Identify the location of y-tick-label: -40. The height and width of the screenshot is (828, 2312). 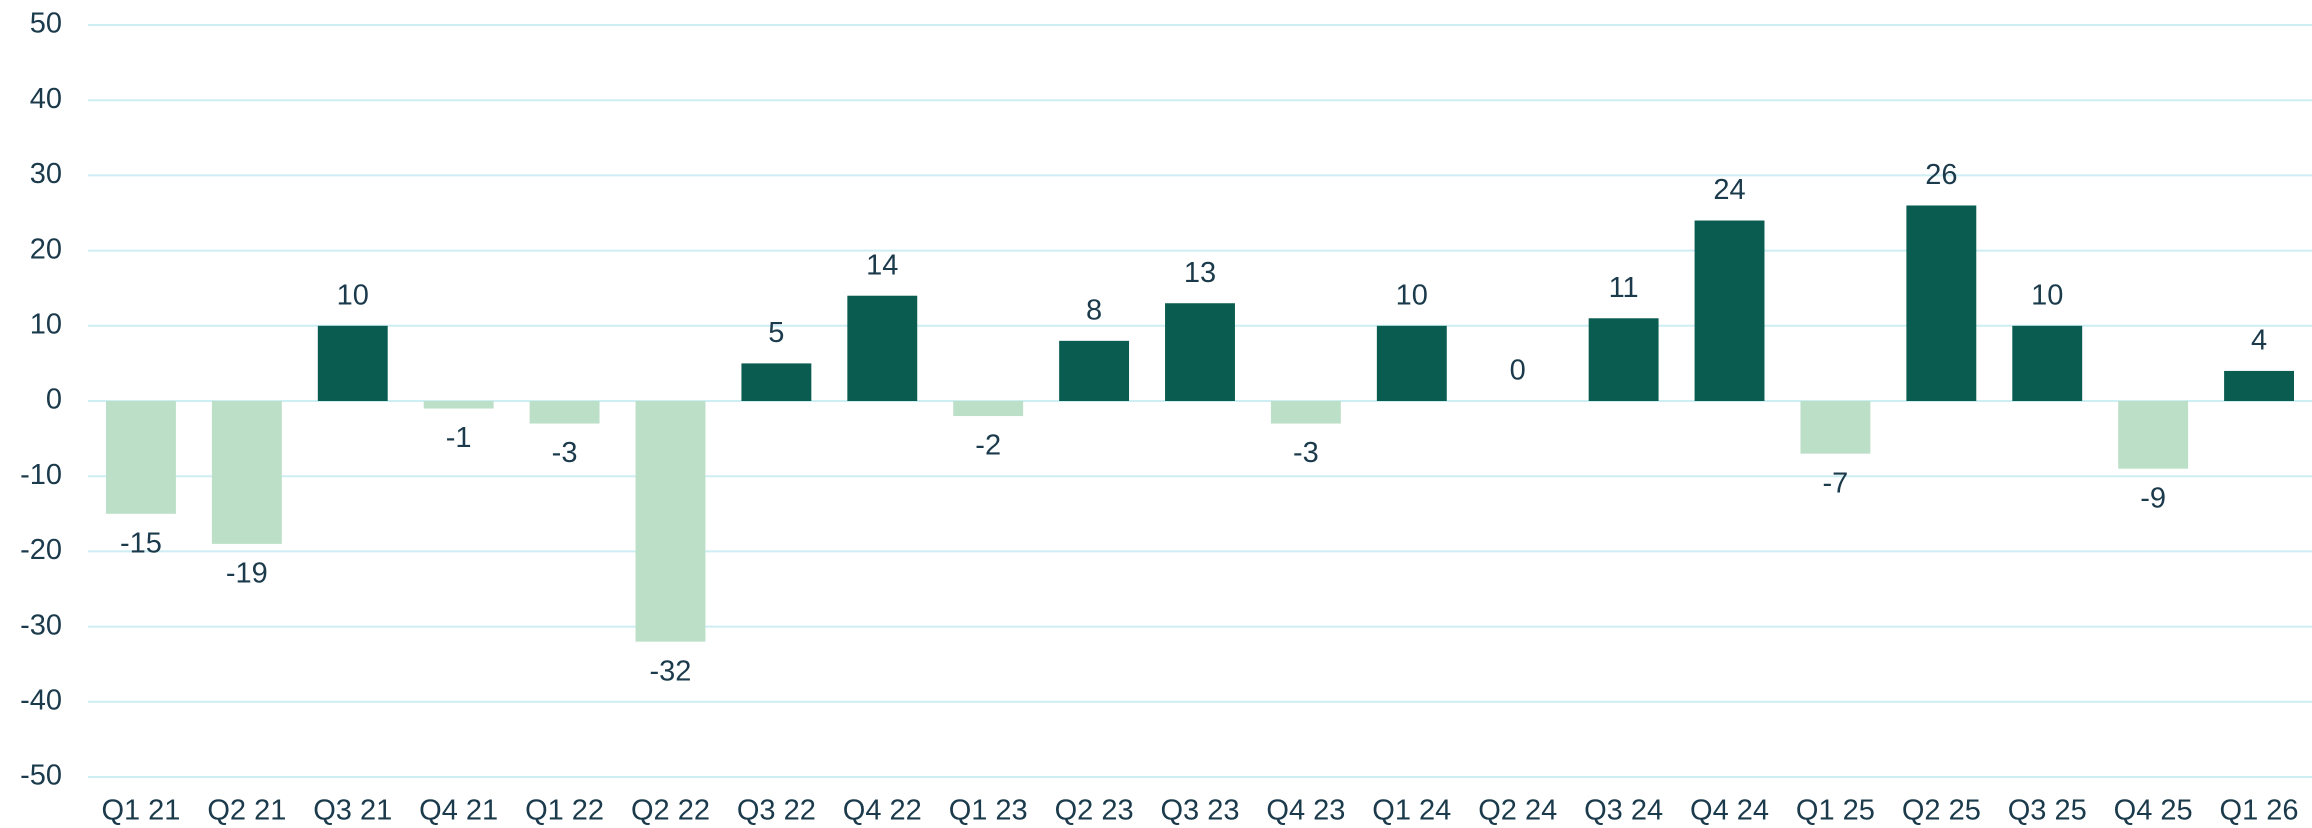
(41, 700).